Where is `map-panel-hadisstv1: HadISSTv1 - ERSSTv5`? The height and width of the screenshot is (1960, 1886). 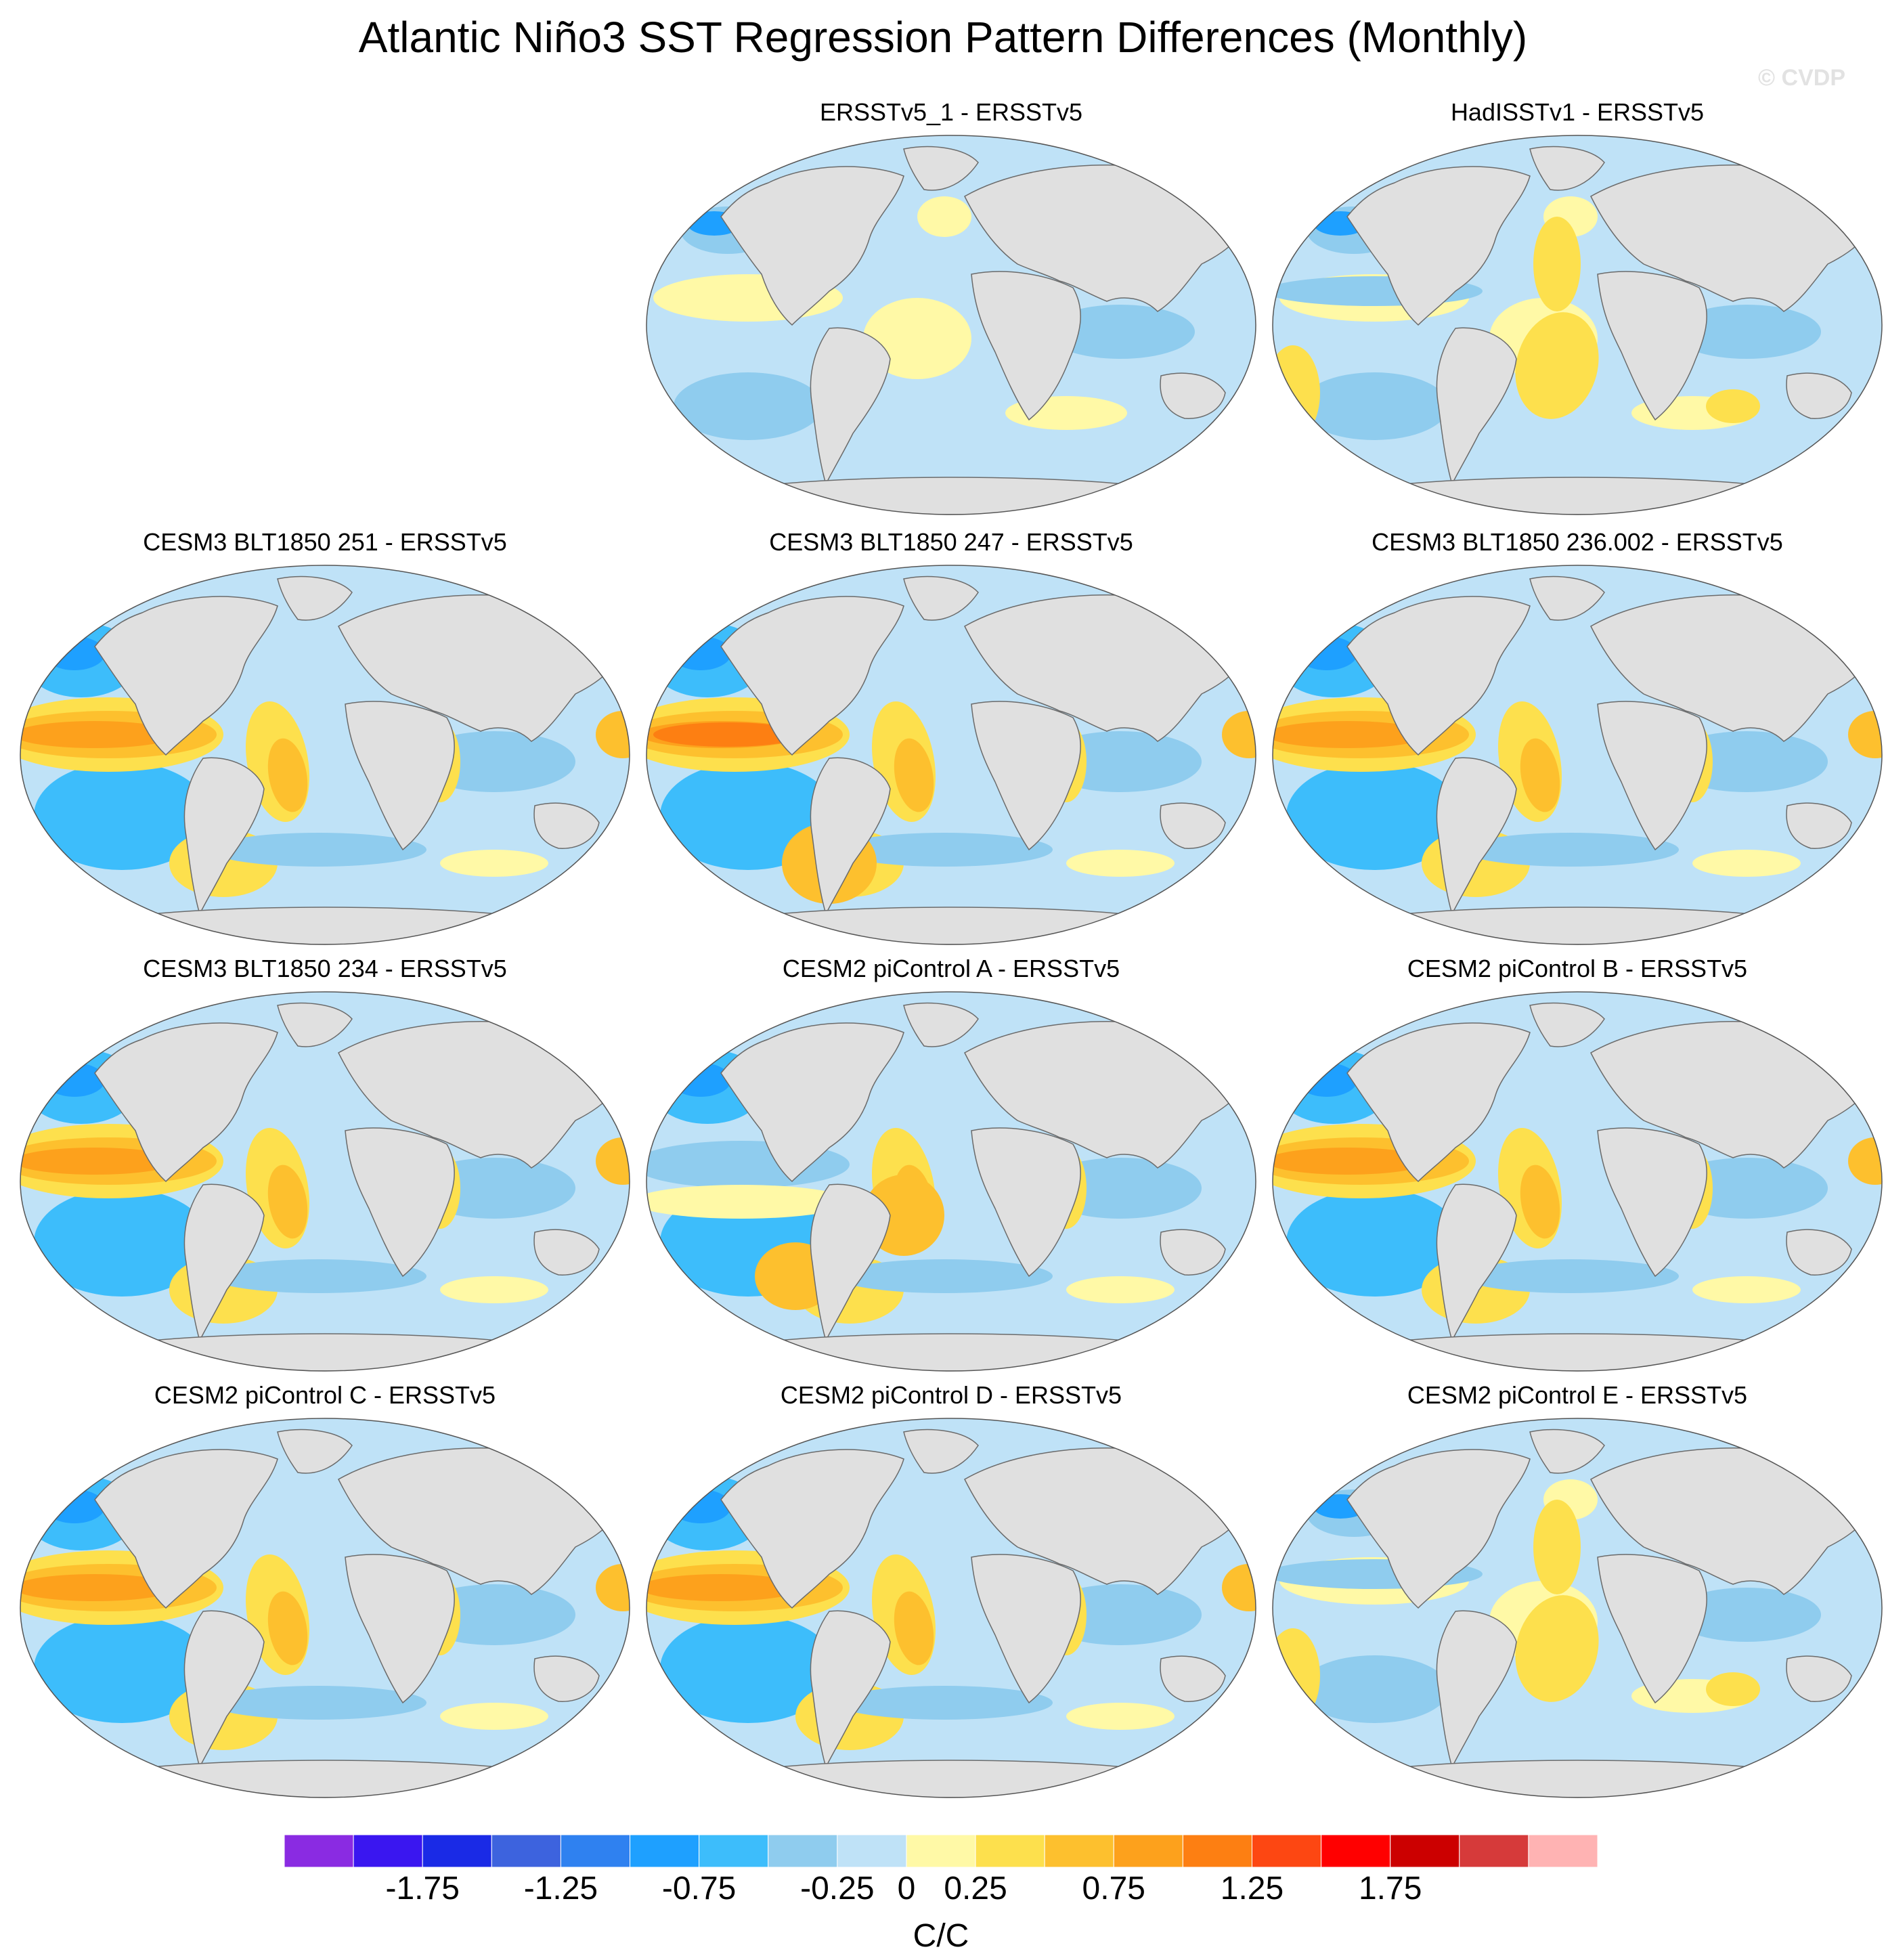 map-panel-hadisstv1: HadISSTv1 - ERSSTv5 is located at coordinates (1576, 308).